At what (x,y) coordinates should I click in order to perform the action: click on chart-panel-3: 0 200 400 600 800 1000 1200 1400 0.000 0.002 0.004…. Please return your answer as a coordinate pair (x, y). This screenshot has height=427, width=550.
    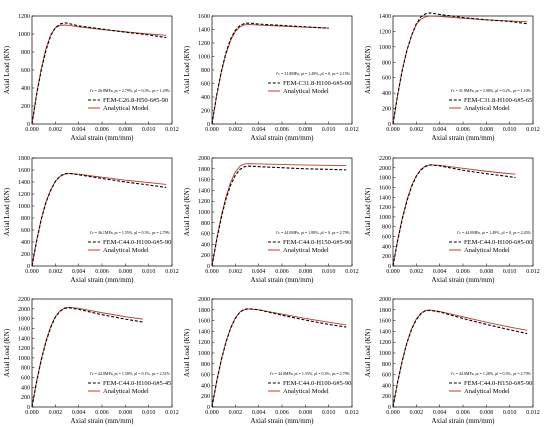
    Looking at the image, I should click on (452, 77).